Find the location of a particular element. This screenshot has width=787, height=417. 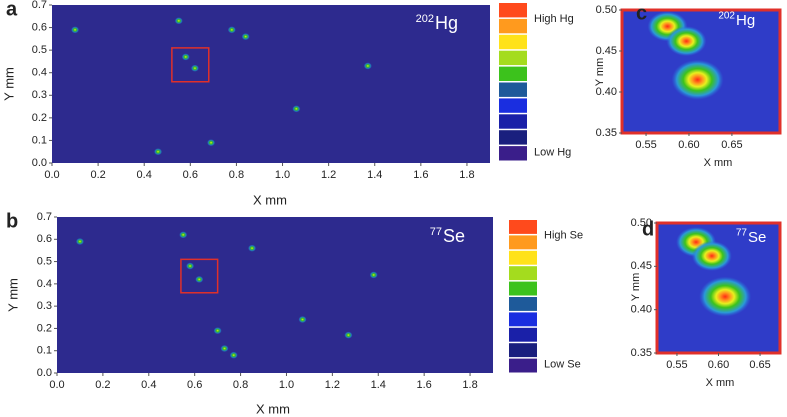

x-tick-label: 1.0 is located at coordinates (286, 385).